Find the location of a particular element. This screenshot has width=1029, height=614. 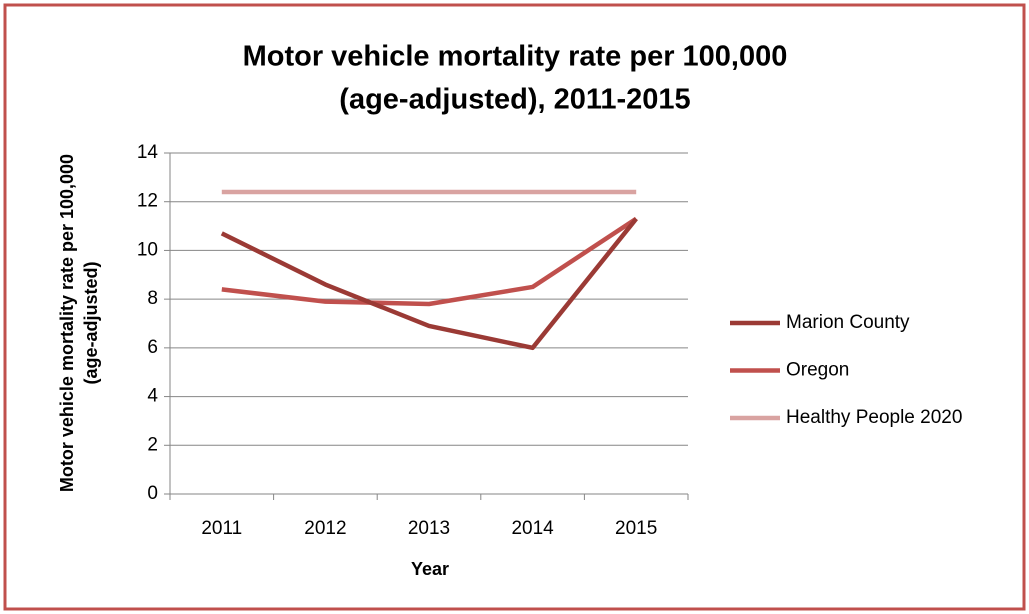

x-tick-label: 2011 is located at coordinates (221, 528).